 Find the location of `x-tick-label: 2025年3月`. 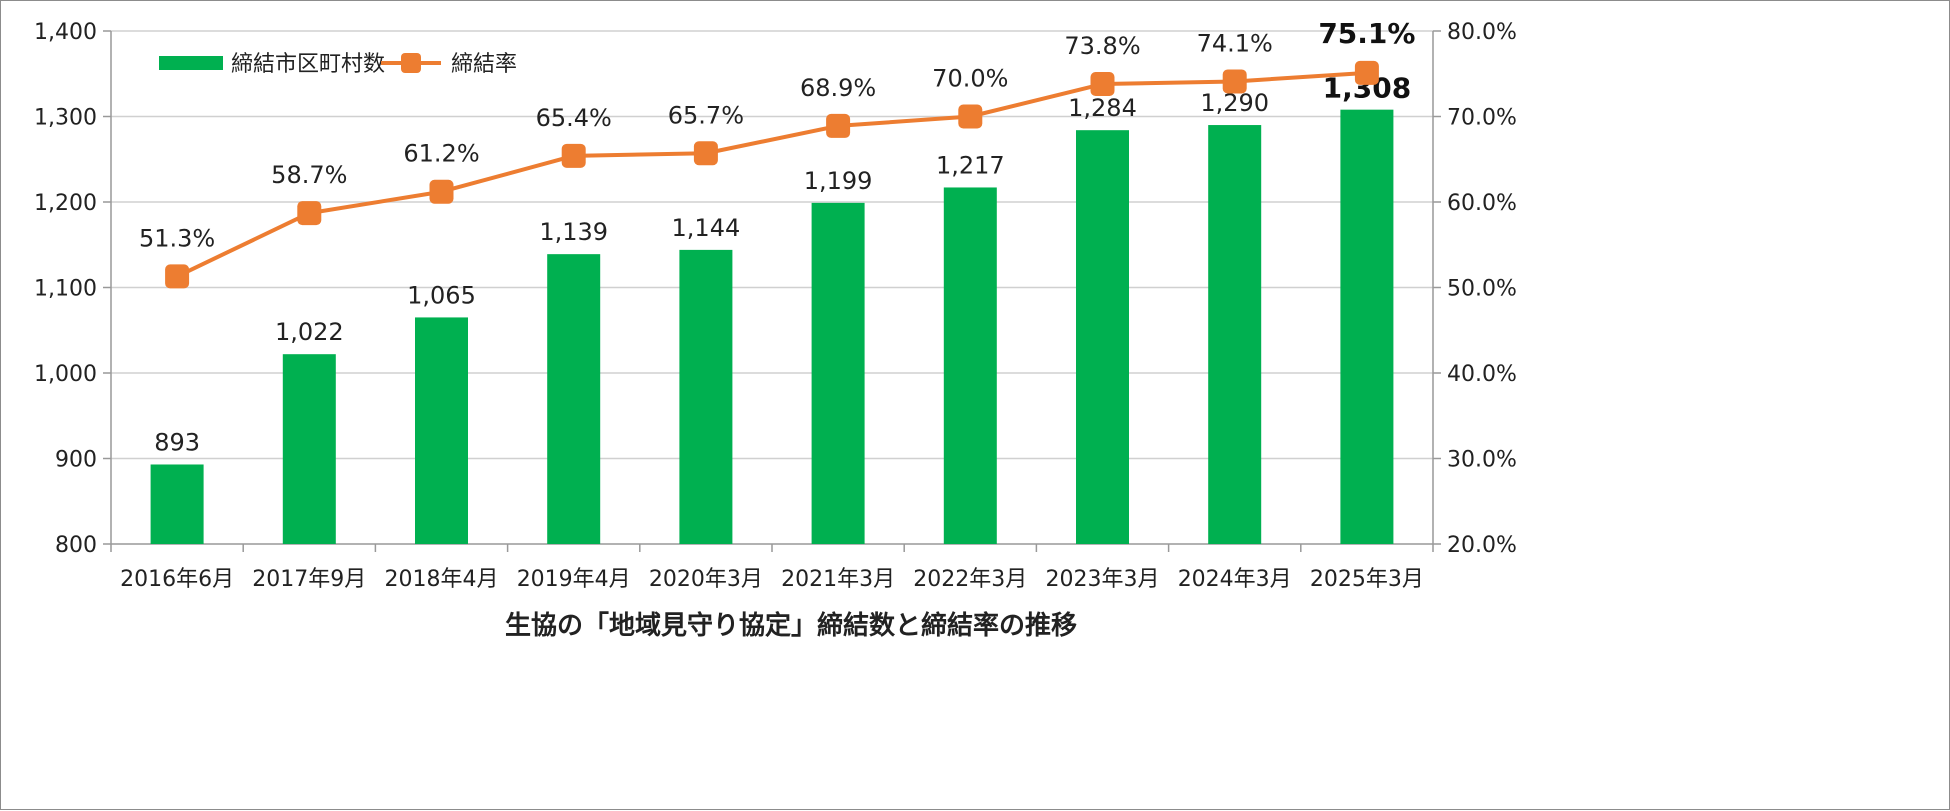

x-tick-label: 2025年3月 is located at coordinates (1367, 579).